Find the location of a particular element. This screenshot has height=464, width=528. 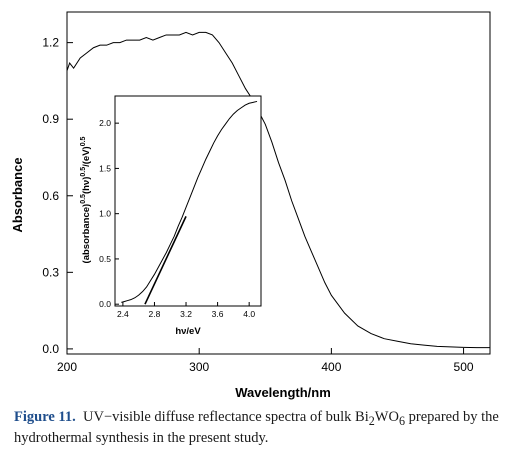

inset-x-ticks: 2.4 2.8 3.2 3.6 4.0 is located at coordinates (186, 310).